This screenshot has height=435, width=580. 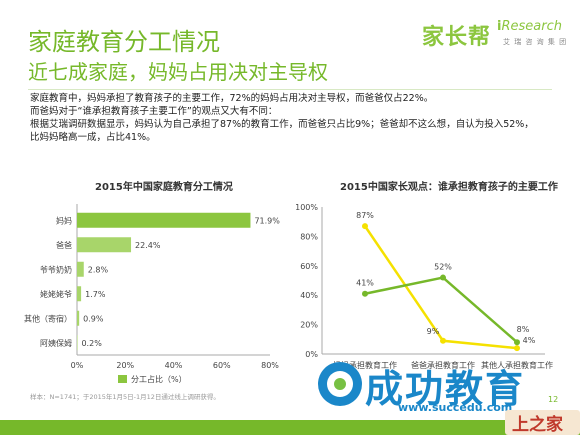 I want to click on line-chart-title: 2015中国家长观点：谁承担教育孩子的主要工作, so click(x=449, y=187).